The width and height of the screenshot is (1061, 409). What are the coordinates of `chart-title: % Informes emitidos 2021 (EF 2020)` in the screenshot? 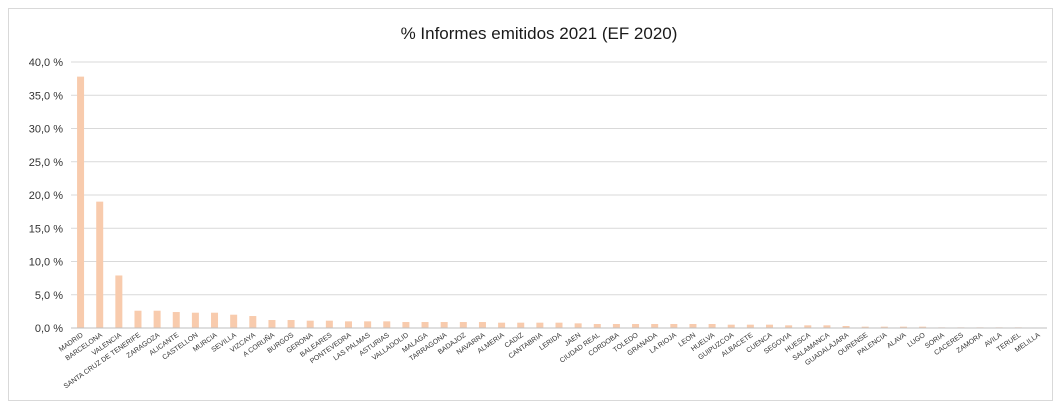 It's located at (539, 33).